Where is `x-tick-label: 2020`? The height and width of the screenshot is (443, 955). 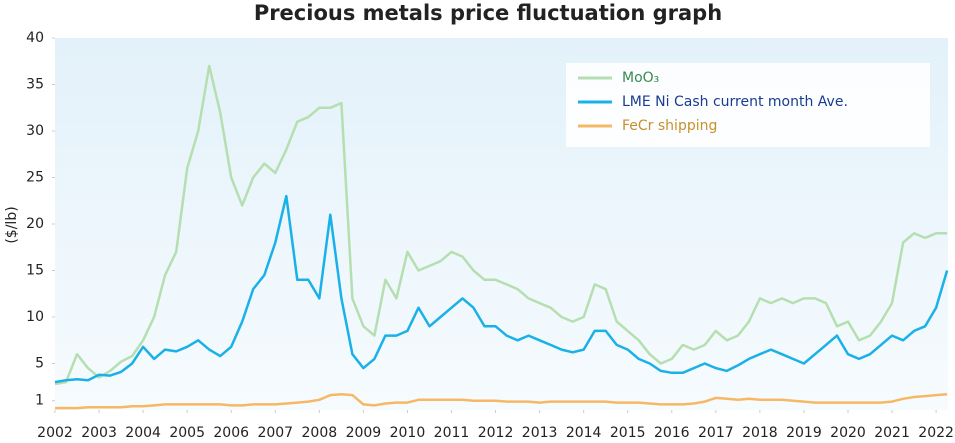
x-tick-label: 2020 is located at coordinates (848, 433).